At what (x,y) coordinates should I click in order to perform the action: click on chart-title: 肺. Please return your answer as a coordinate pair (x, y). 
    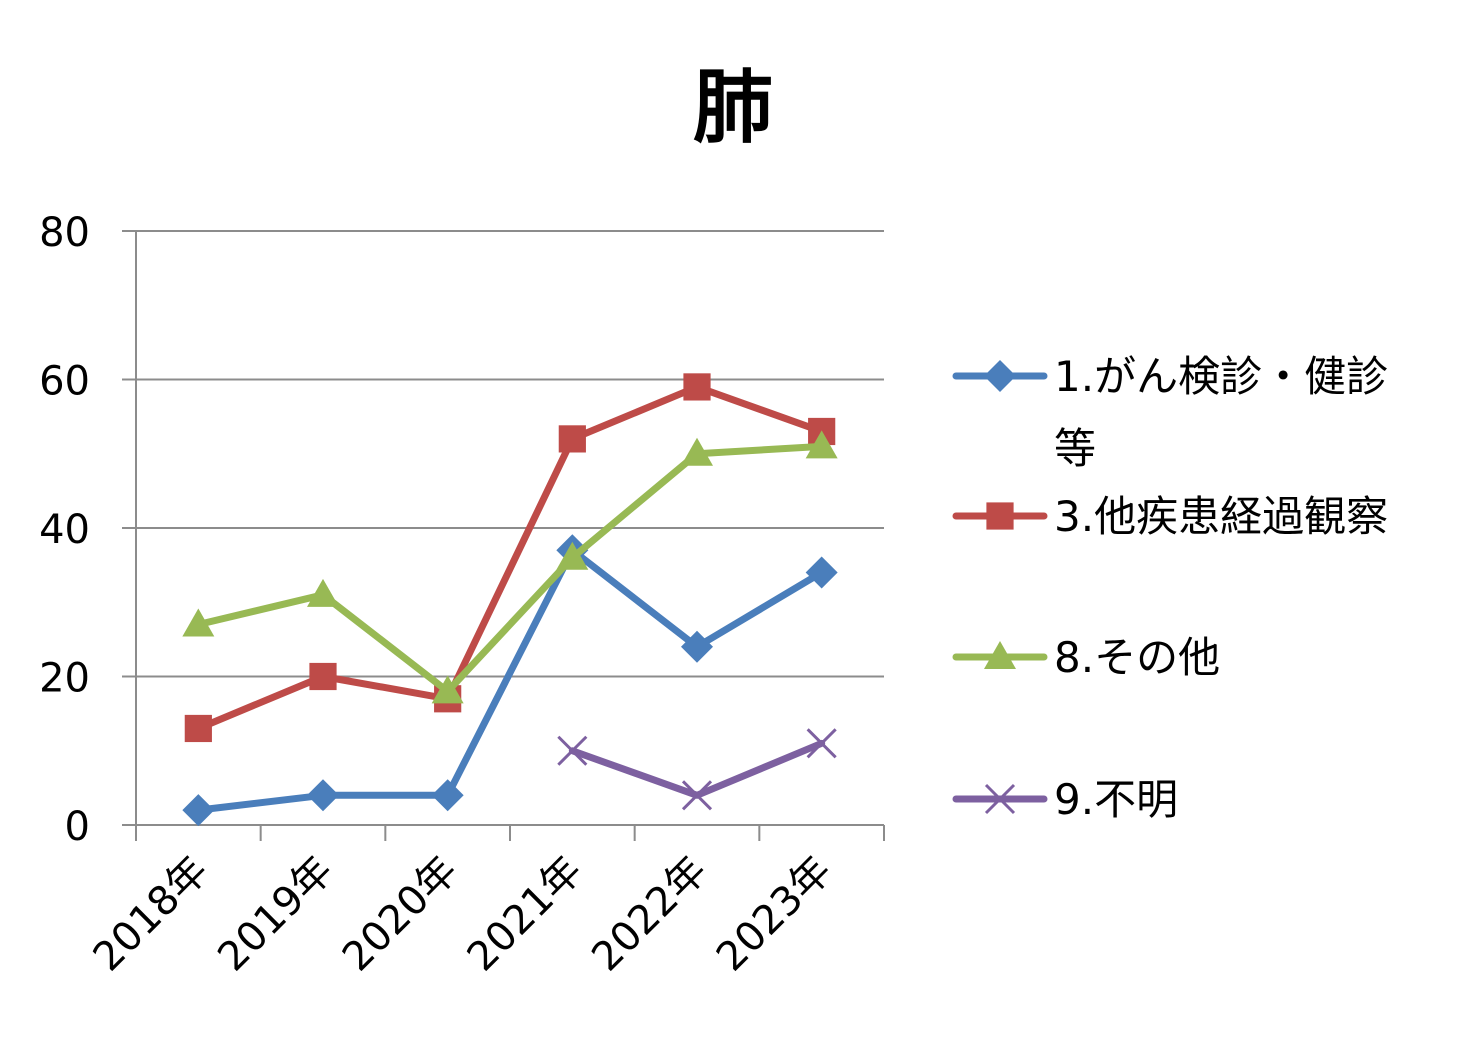
    Looking at the image, I should click on (733, 107).